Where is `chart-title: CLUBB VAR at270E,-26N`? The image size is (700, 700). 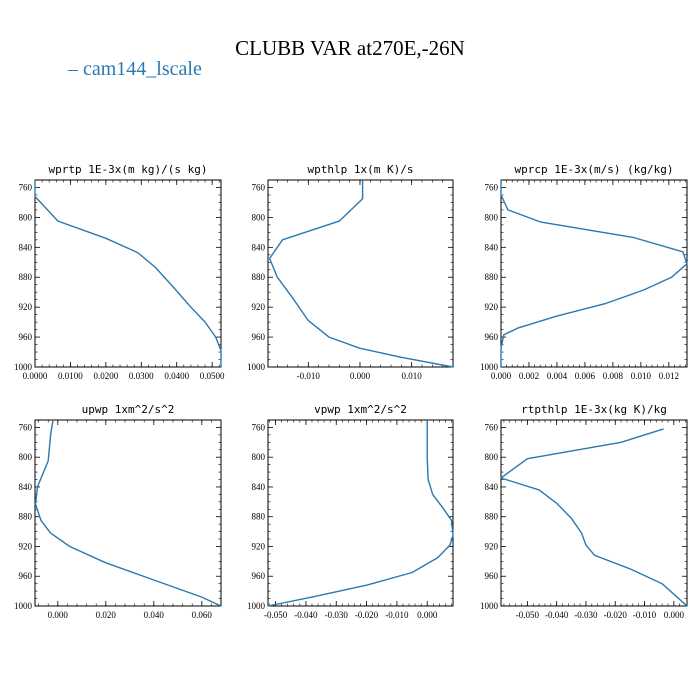
chart-title: CLUBB VAR at270E,-26N is located at coordinates (350, 48).